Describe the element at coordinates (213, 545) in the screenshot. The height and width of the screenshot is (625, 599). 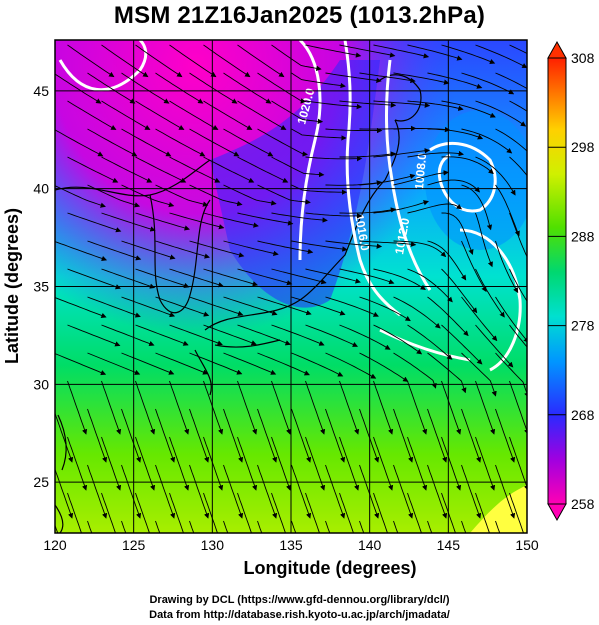
I see `x-tick-label: 130` at that location.